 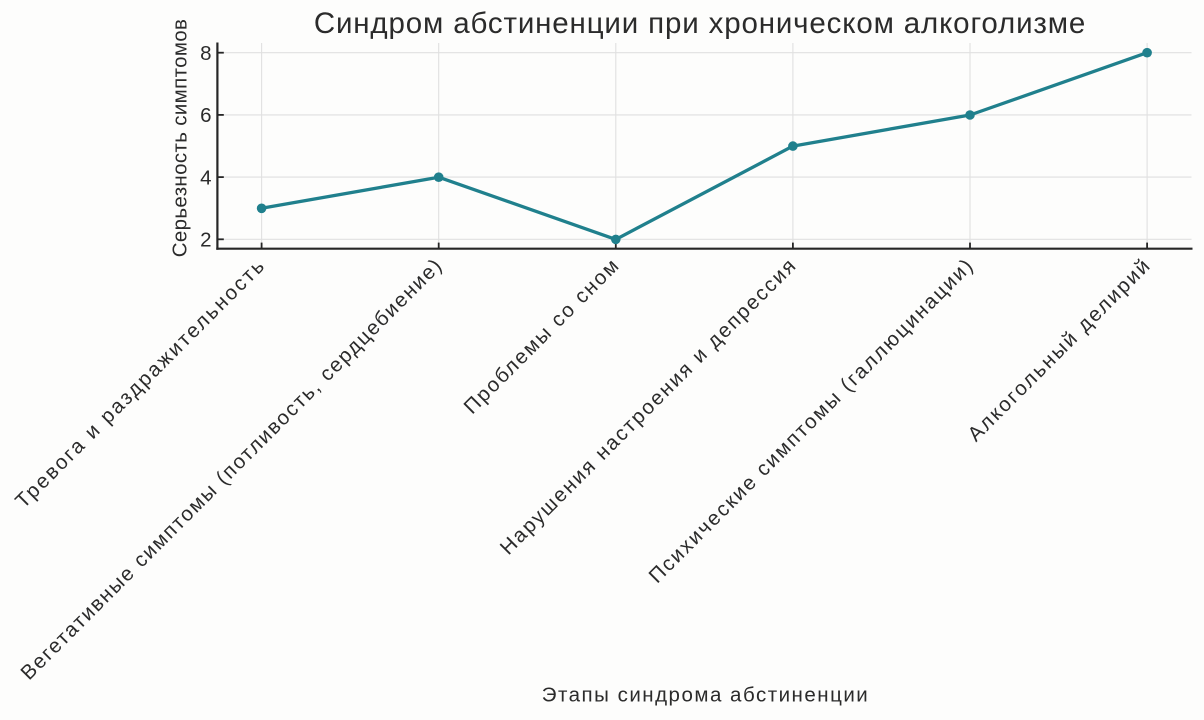 I want to click on svg-text: 8, so click(x=205, y=53).